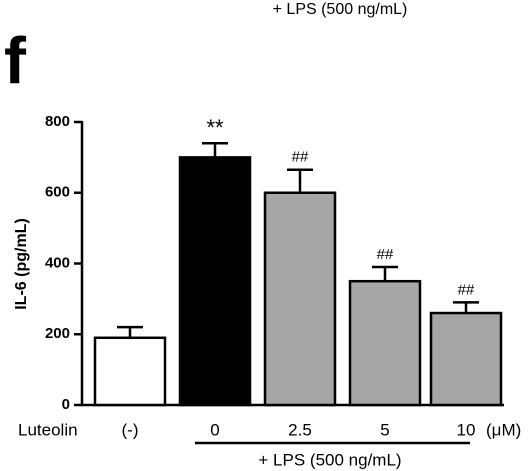  I want to click on x-tick-label: 5, so click(384, 429).